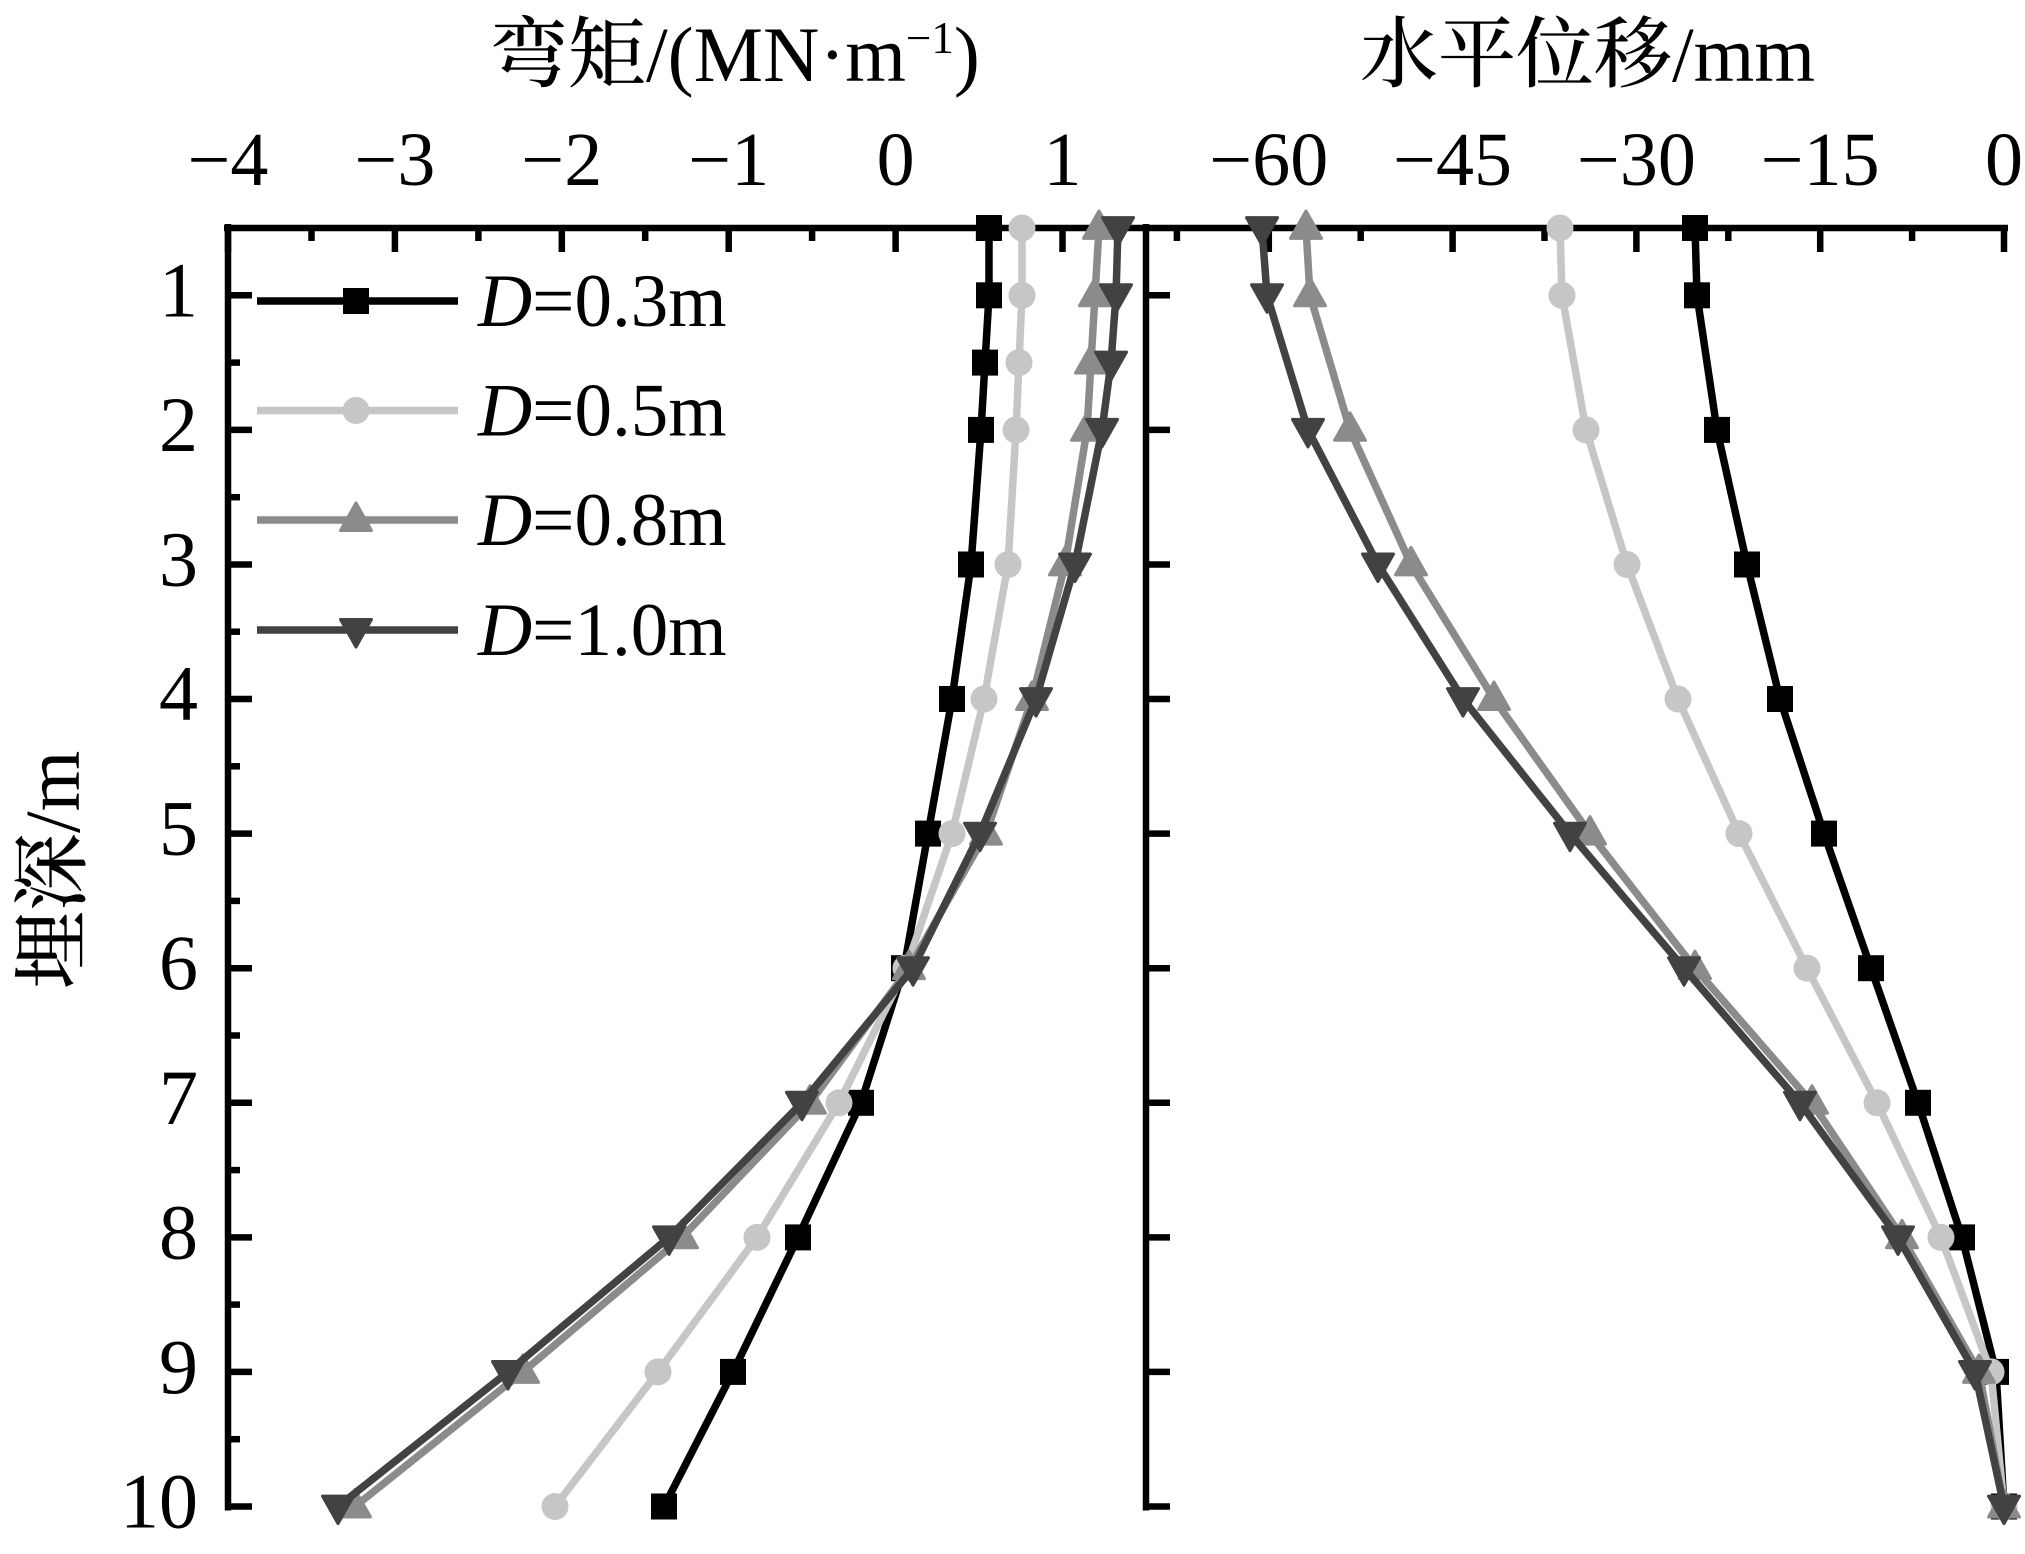 The height and width of the screenshot is (1554, 2025). Describe the element at coordinates (1452, 160) in the screenshot. I see `svg-text: −45` at that location.